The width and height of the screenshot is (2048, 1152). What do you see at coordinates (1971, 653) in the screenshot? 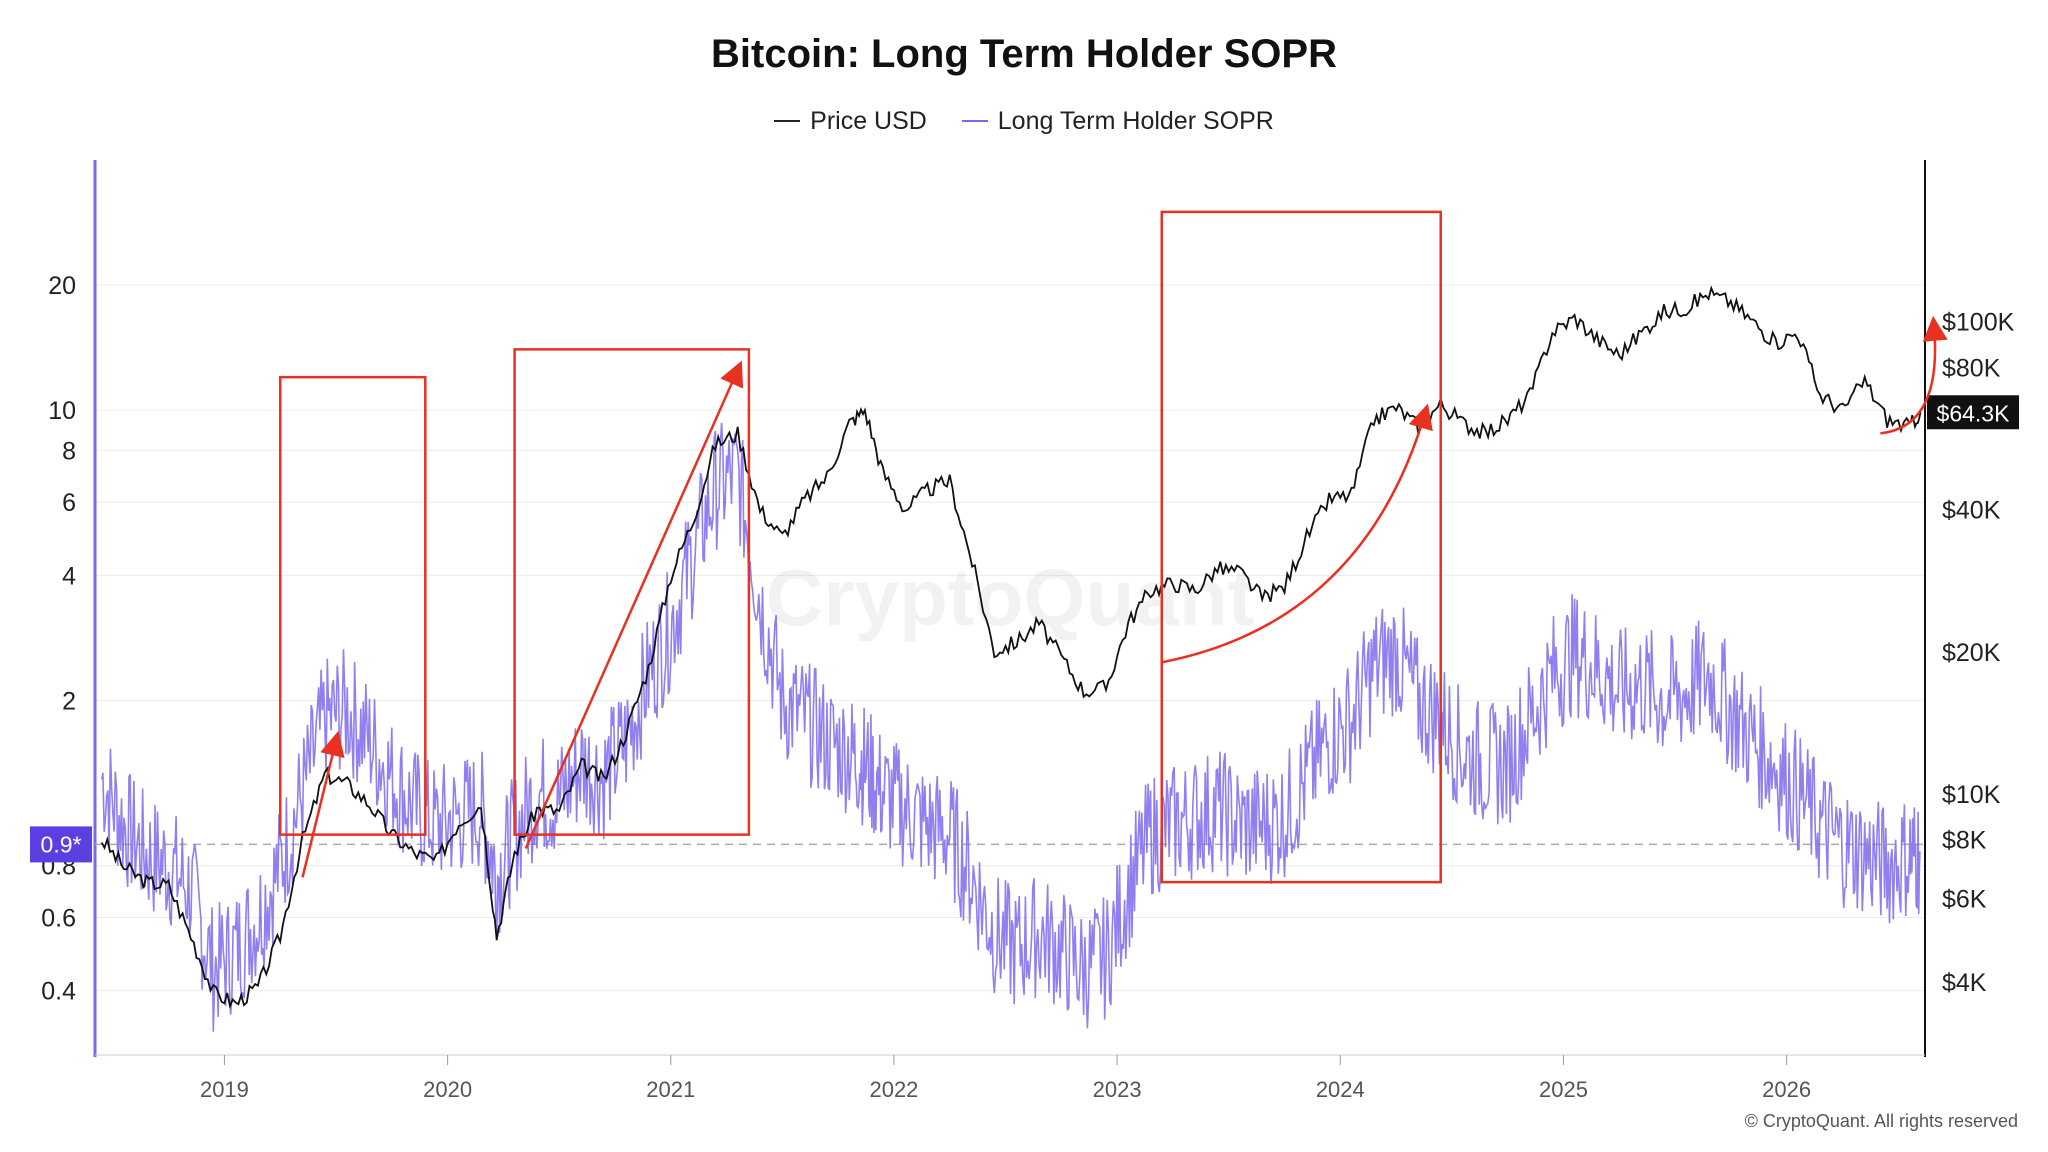
I see `right-tick-label: $20K` at bounding box center [1971, 653].